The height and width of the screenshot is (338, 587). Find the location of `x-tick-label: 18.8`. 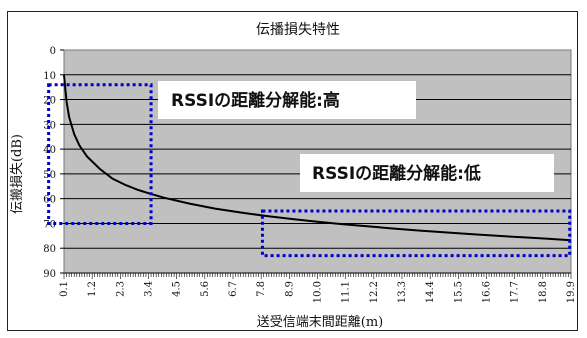

x-tick-label: 18.8 is located at coordinates (543, 292).